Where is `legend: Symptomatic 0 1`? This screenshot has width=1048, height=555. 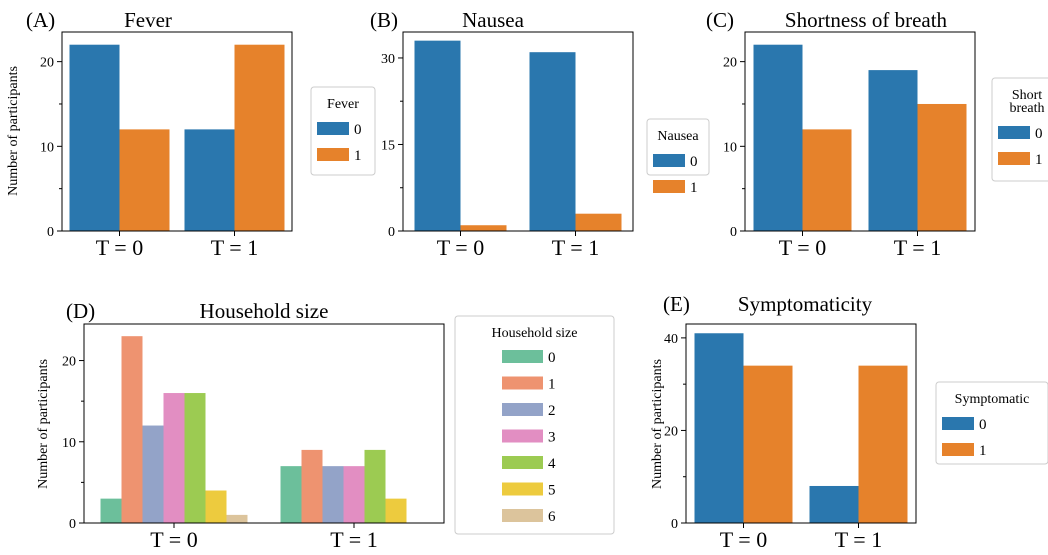 legend: Symptomatic 0 1 is located at coordinates (991, 423).